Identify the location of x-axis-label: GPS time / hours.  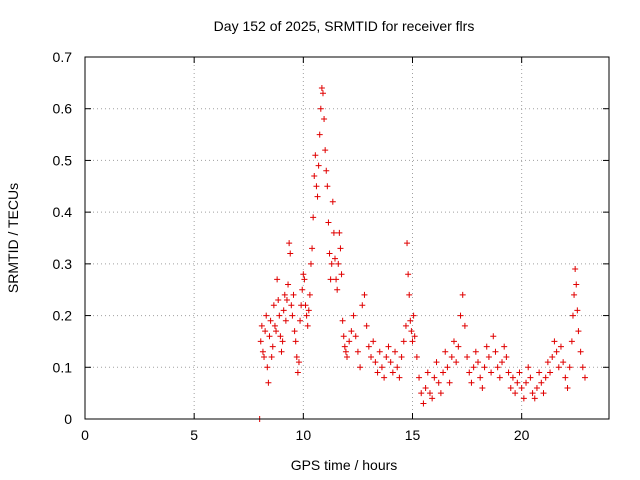
(344, 465).